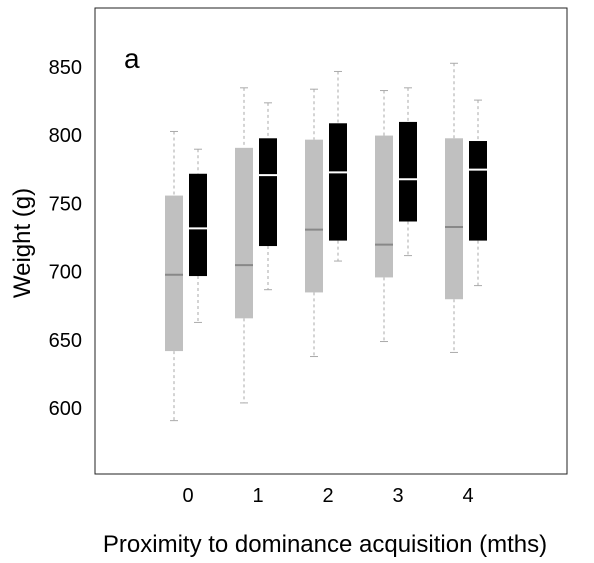 Image resolution: width=594 pixels, height=563 pixels. I want to click on box-series0-cat3, so click(384, 216).